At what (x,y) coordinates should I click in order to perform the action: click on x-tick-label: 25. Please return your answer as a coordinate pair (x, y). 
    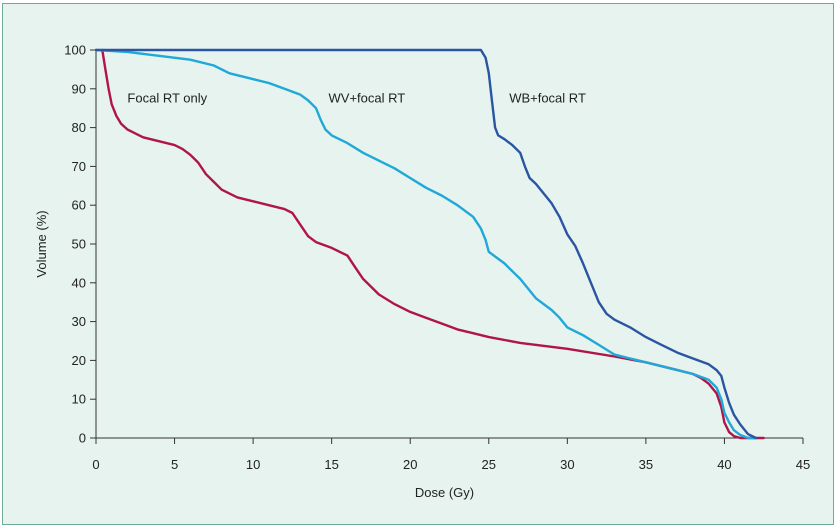
    Looking at the image, I should click on (489, 464).